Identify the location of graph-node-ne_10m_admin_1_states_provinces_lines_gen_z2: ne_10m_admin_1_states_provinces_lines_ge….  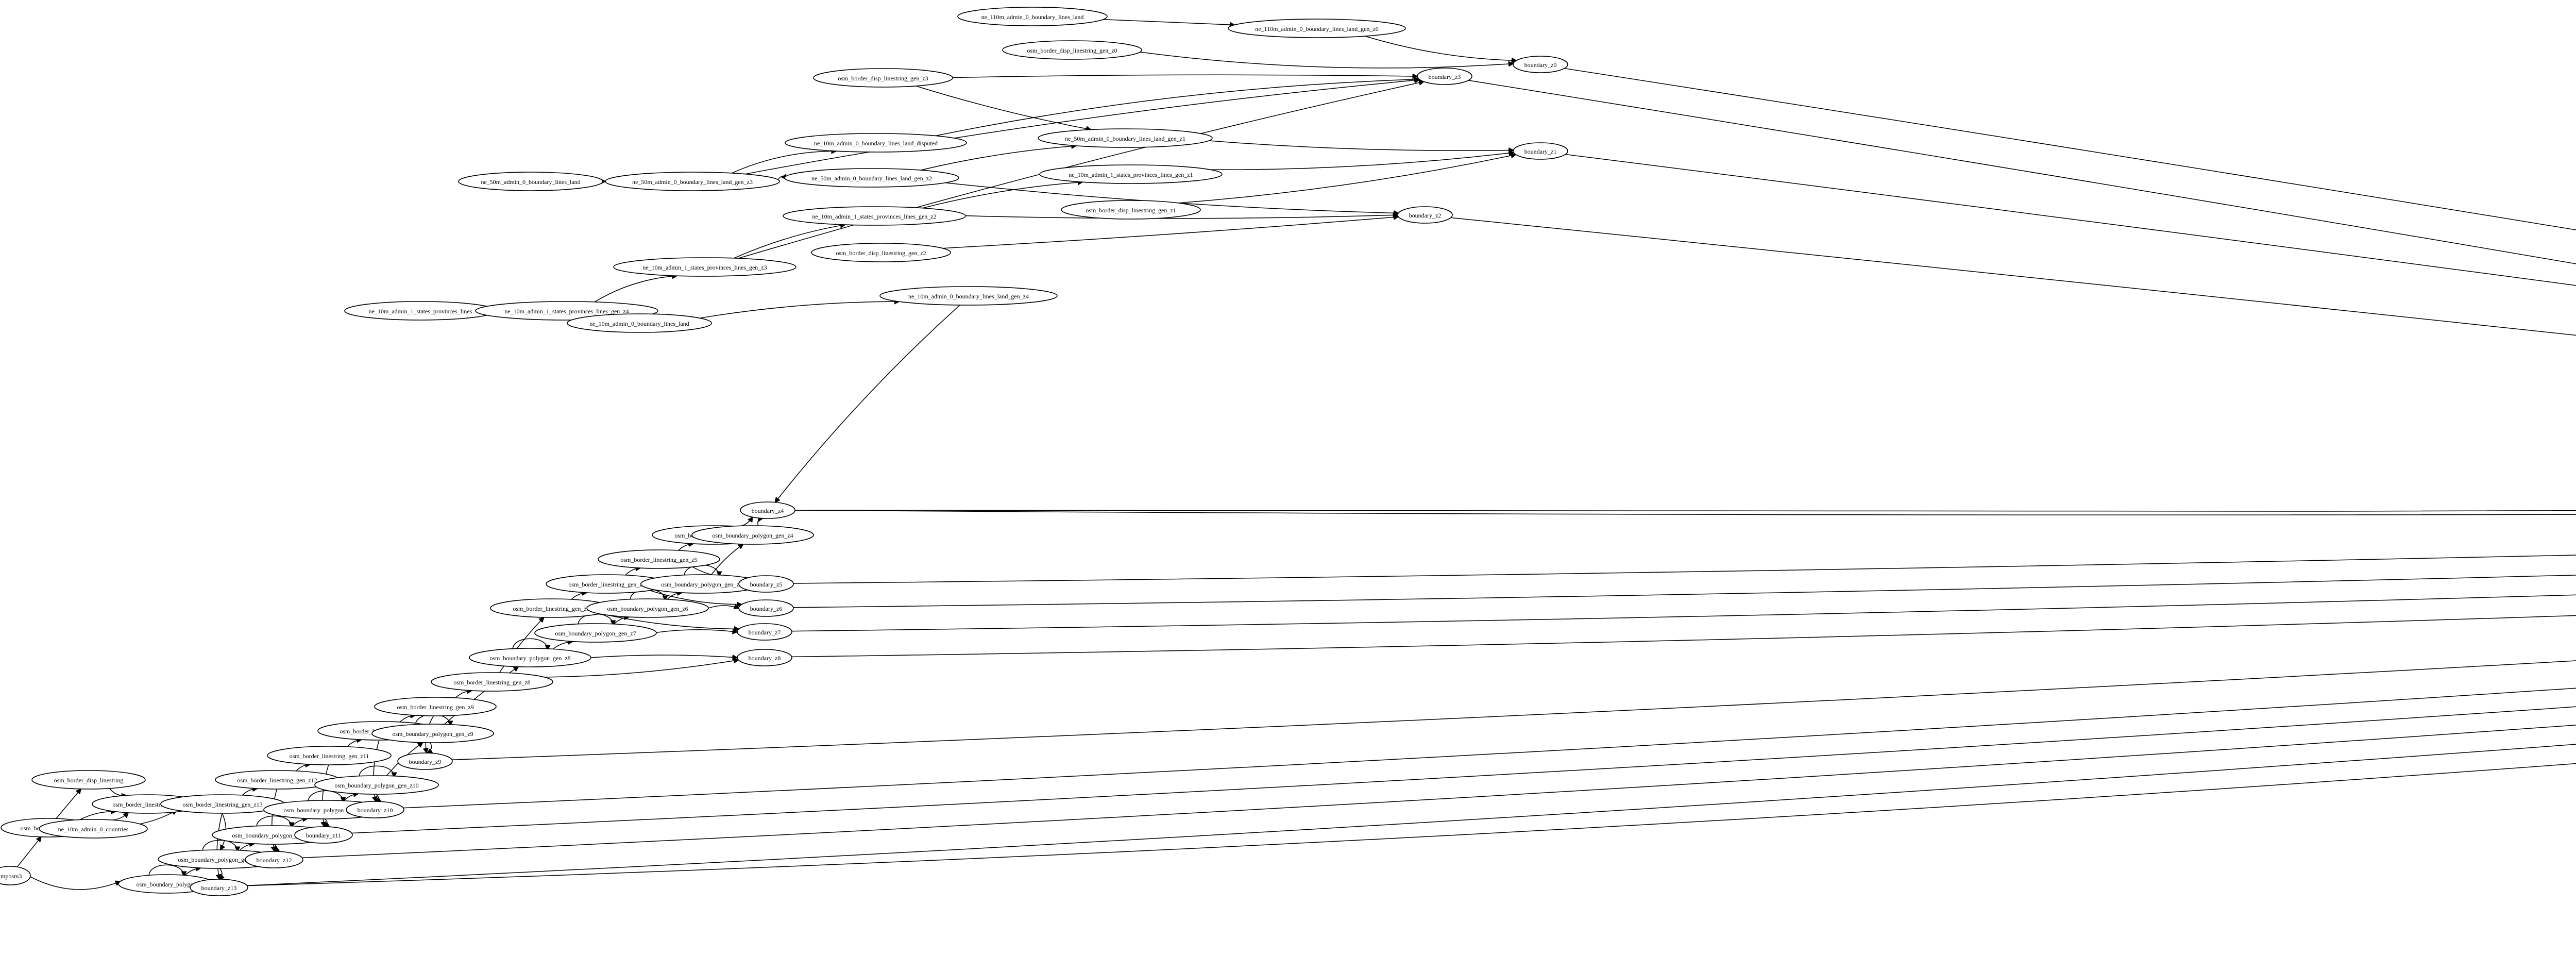
(875, 216).